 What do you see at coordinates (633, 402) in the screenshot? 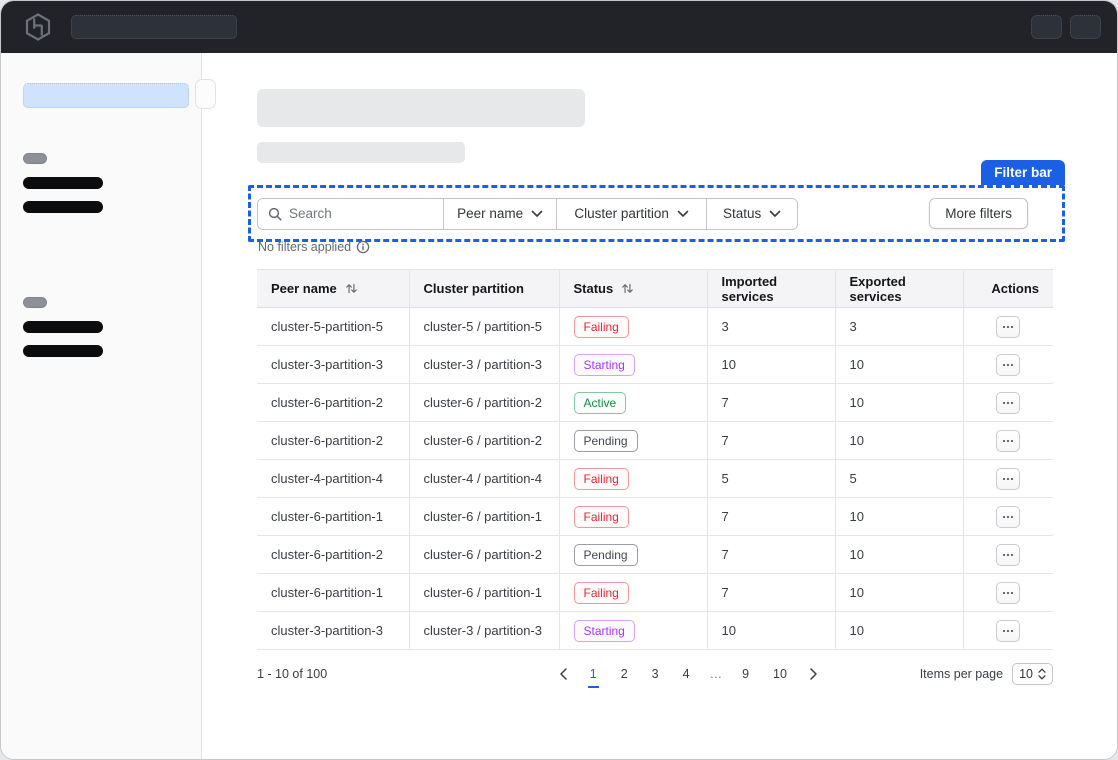
I see `status-cell: Active` at bounding box center [633, 402].